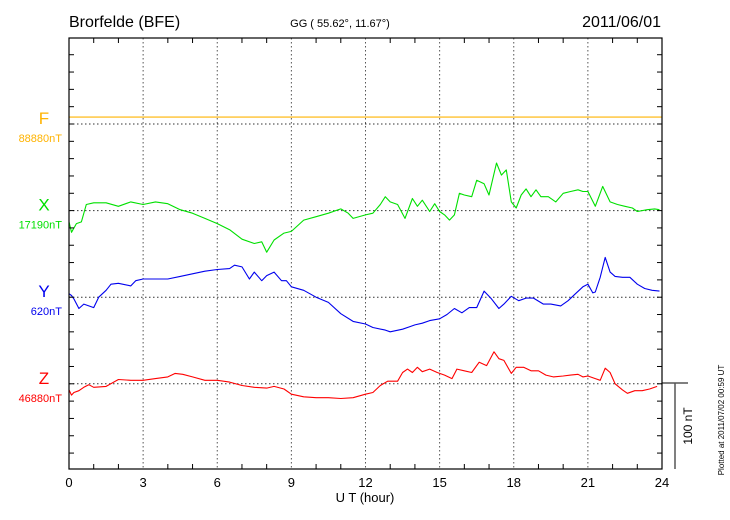 This screenshot has width=730, height=520. I want to click on baseline-value-x: 17190nT, so click(41, 226).